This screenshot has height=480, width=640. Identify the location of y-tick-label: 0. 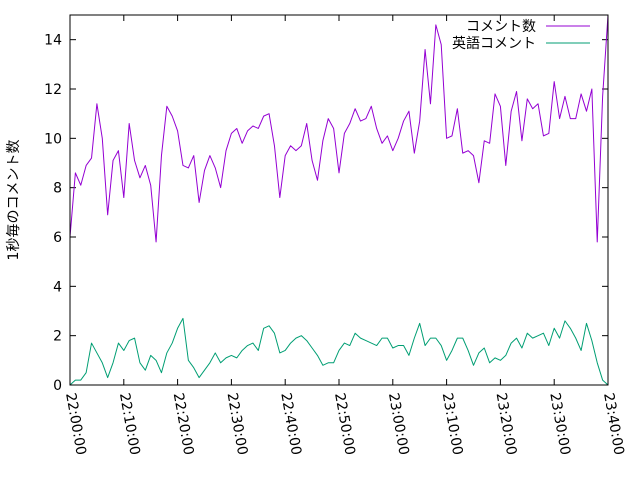
(57, 386).